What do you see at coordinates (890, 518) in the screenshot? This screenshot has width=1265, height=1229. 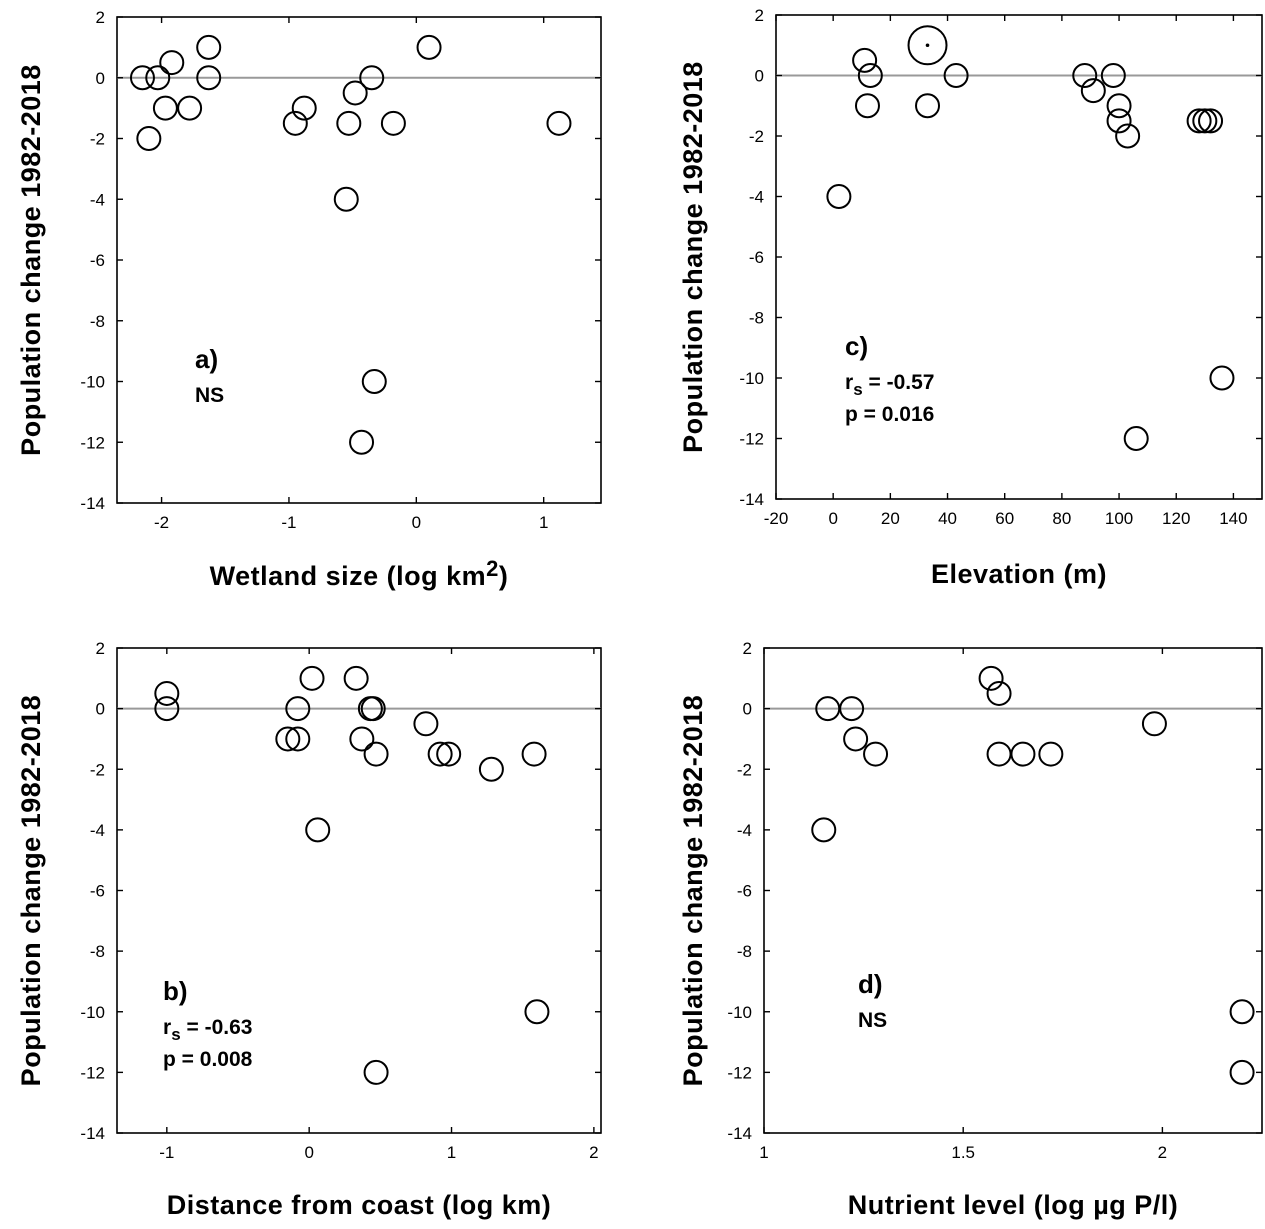 I see `x-tick-label: 20` at bounding box center [890, 518].